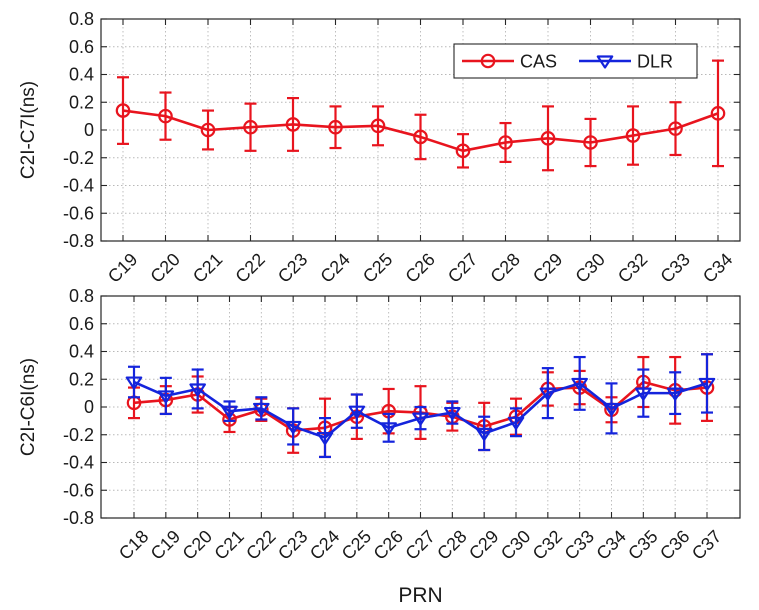 The image size is (759, 610). Describe the element at coordinates (706, 544) in the screenshot. I see `x-tick-label: C37` at that location.